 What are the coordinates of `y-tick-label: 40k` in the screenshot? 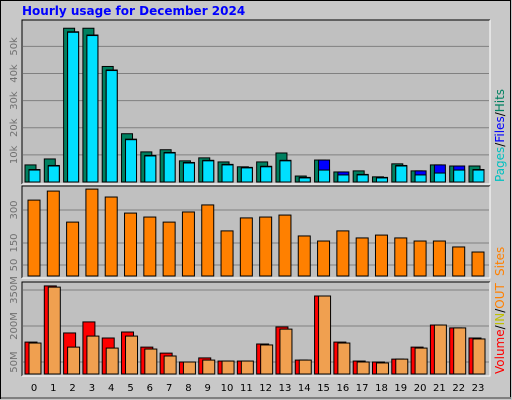 It's located at (14, 73).